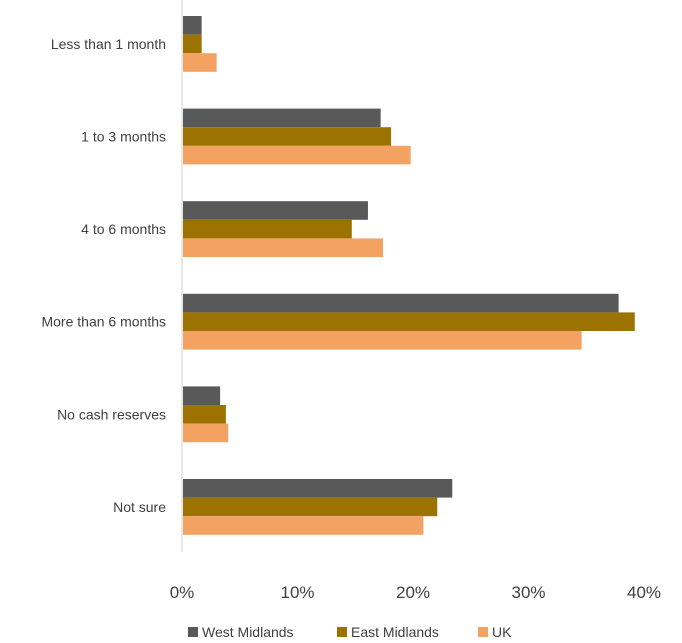  I want to click on category-label: Not sure, so click(139, 507).